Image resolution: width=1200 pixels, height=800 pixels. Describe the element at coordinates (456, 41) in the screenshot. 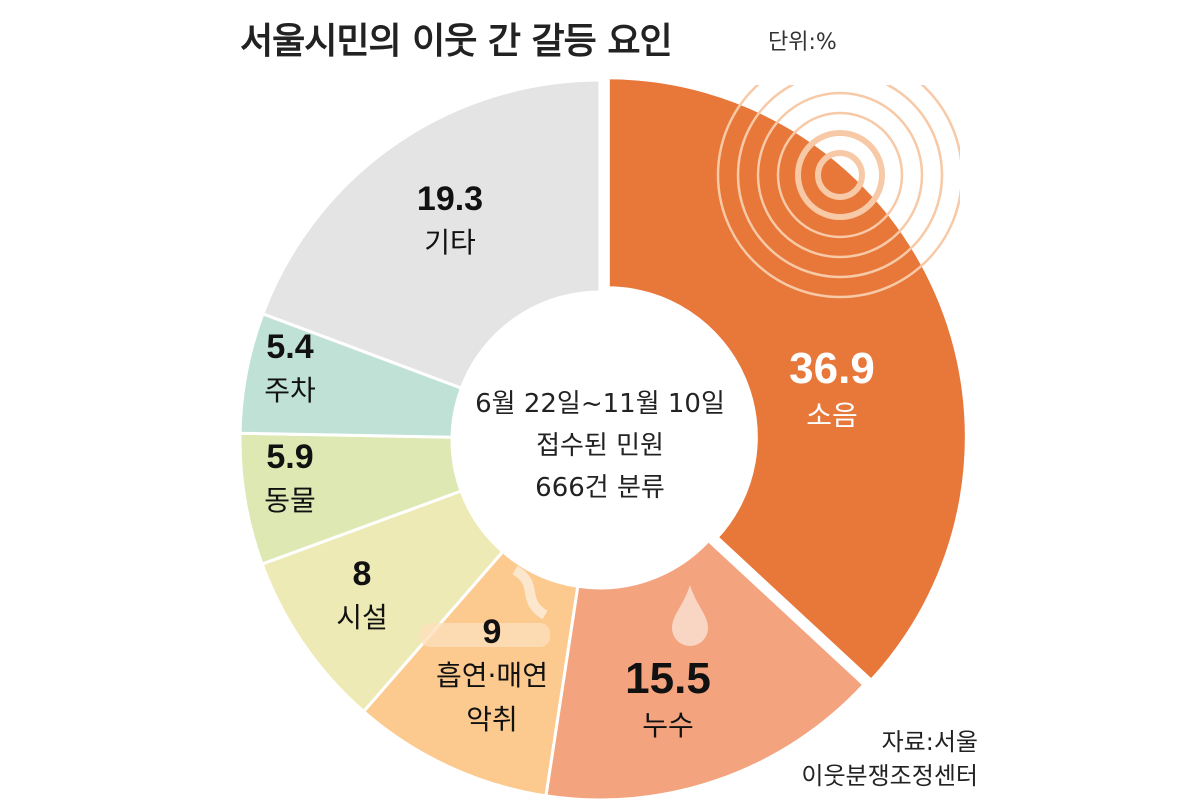

I see `chart-title: 서울시민의 이웃 간 갈등 요인` at that location.